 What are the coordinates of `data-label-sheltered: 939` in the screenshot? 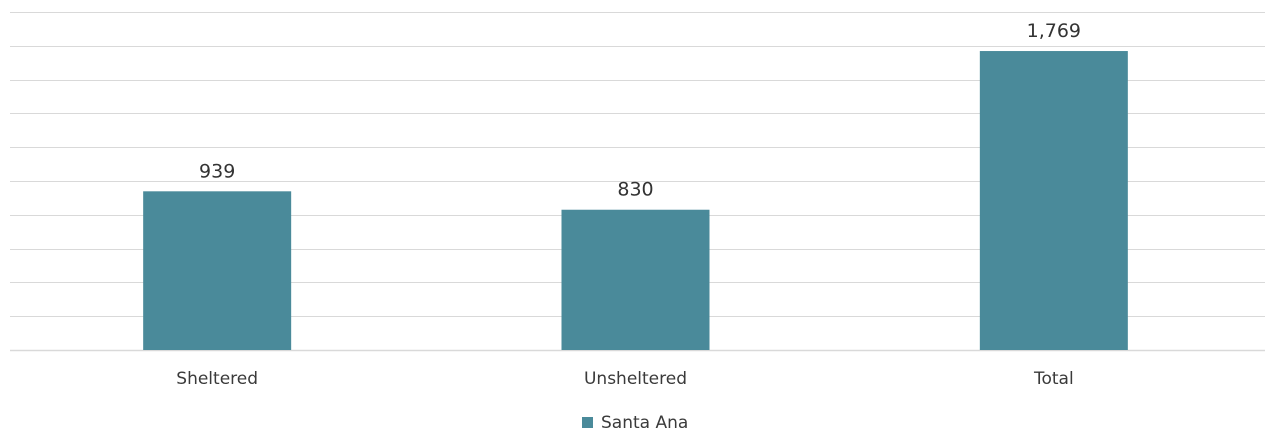 It's located at (217, 171).